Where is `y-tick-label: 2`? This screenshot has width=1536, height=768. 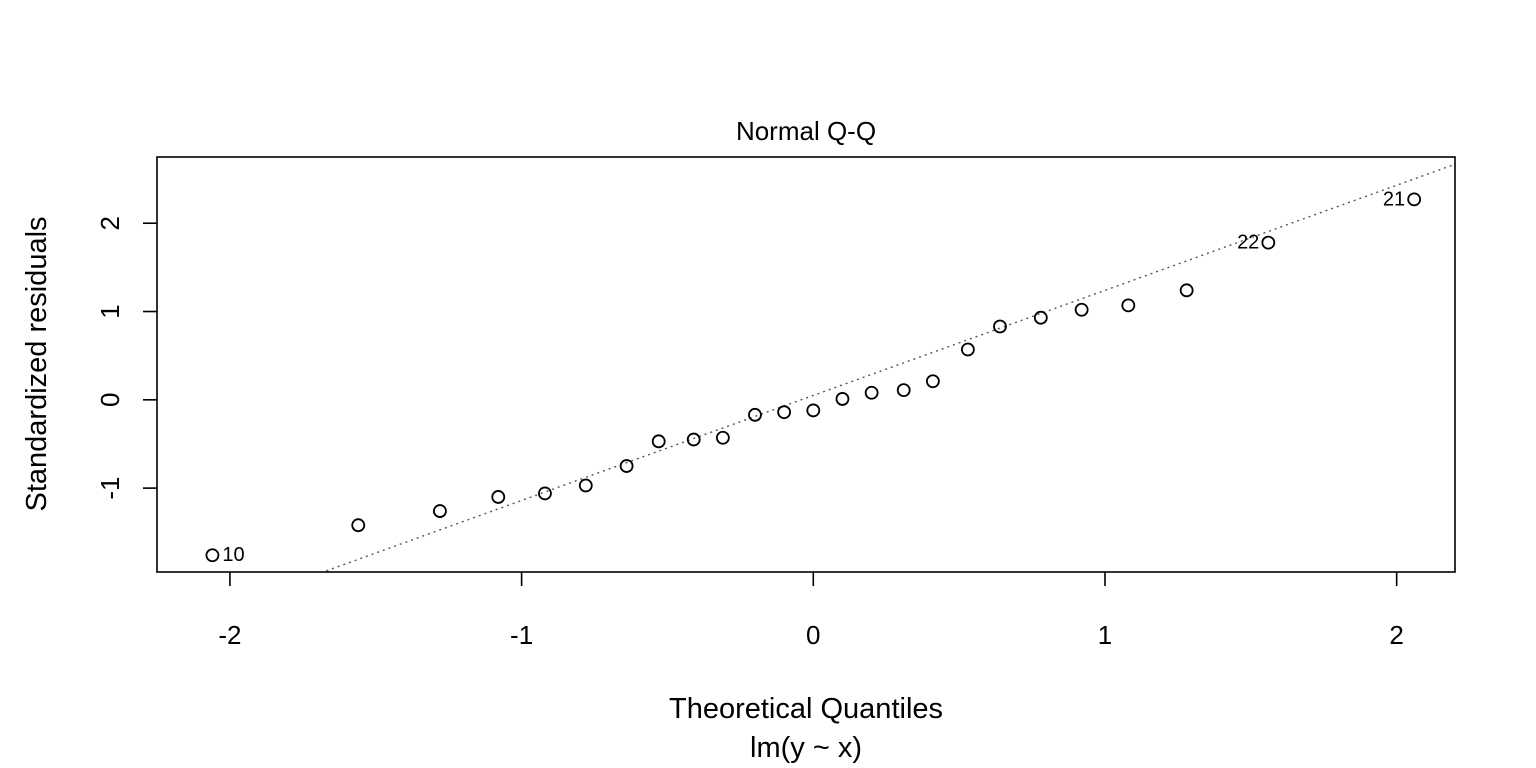
y-tick-label: 2 is located at coordinates (110, 223).